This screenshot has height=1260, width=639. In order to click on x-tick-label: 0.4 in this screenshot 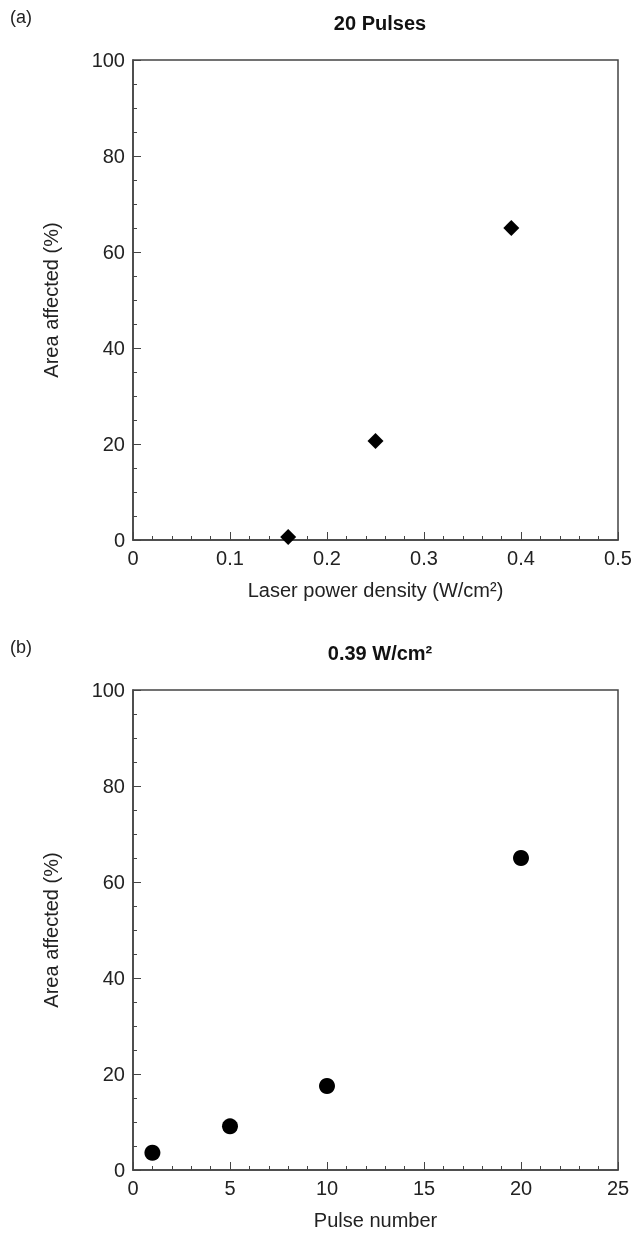, I will do `click(521, 558)`.